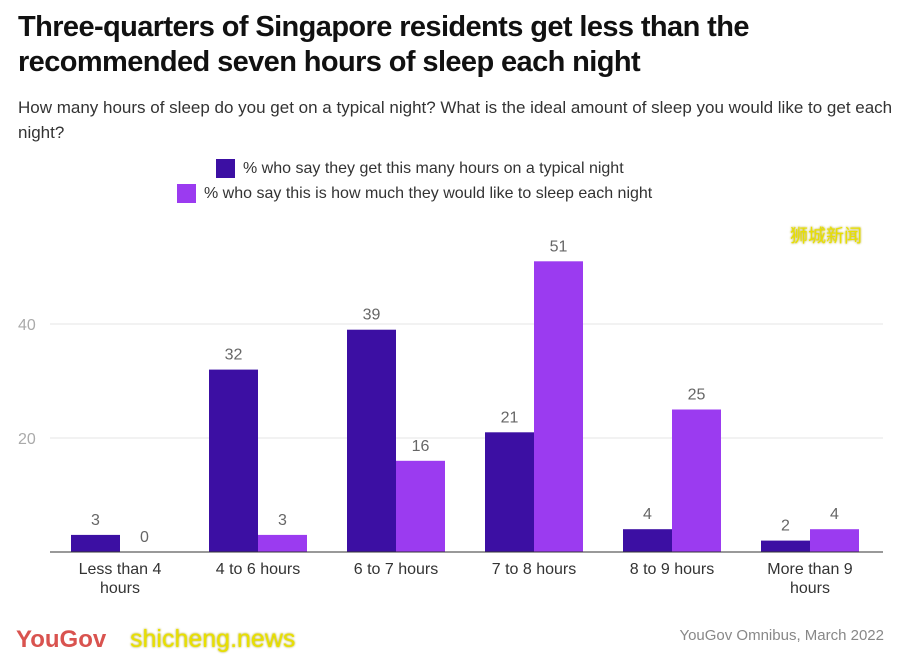 This screenshot has width=918, height=662. Describe the element at coordinates (510, 417) in the screenshot. I see `data-label: 21` at that location.